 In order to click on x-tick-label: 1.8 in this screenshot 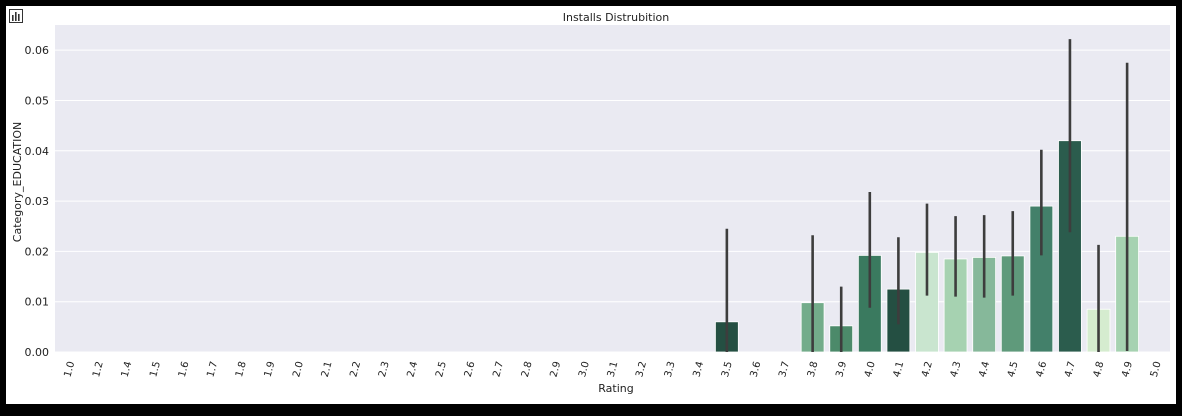, I will do `click(241, 369)`.